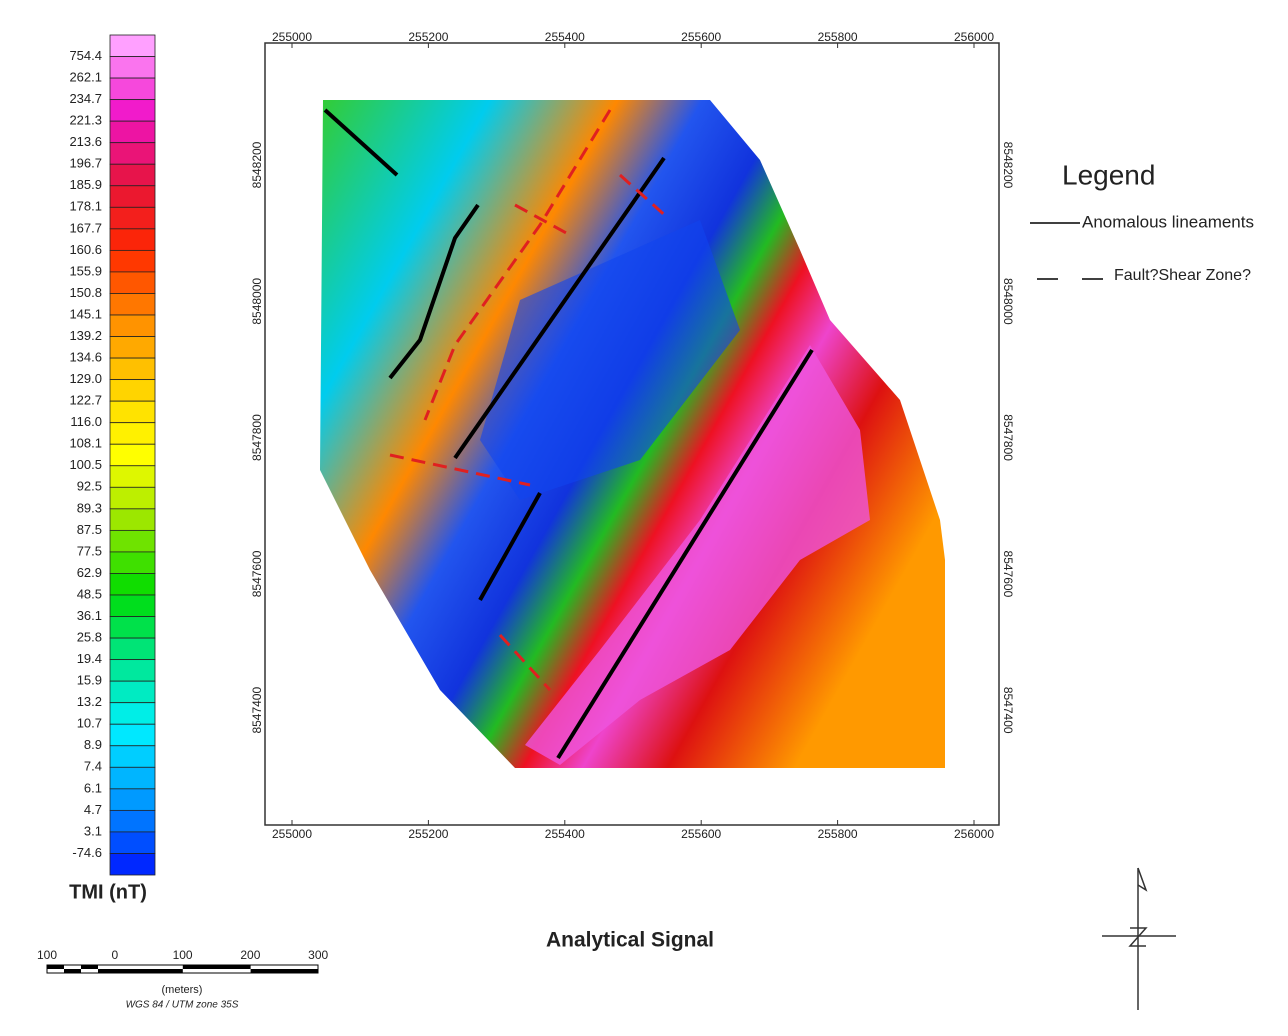  What do you see at coordinates (85, 227) in the screenshot?
I see `colorbar-label: 167.7` at bounding box center [85, 227].